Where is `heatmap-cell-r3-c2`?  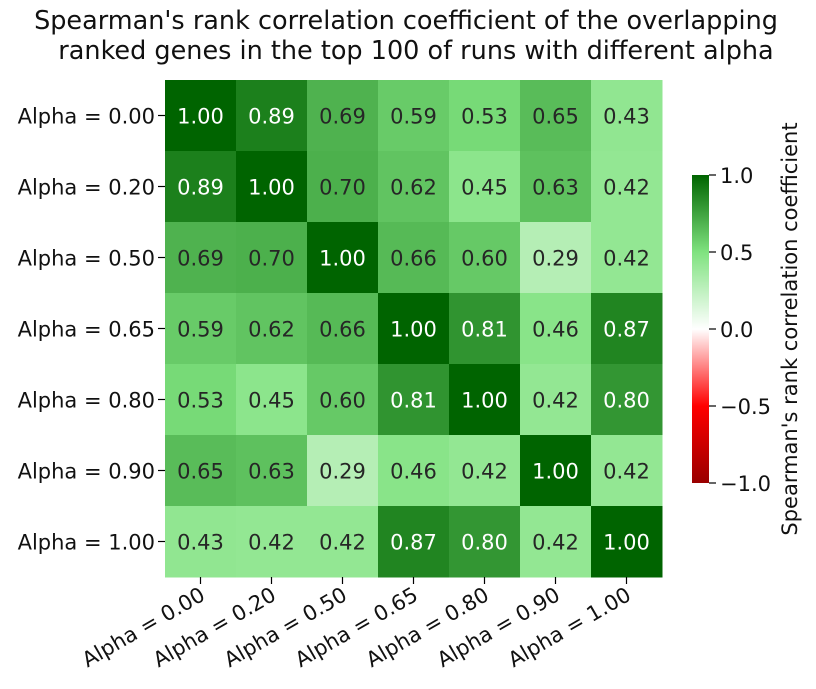
heatmap-cell-r3-c2 is located at coordinates (343, 329).